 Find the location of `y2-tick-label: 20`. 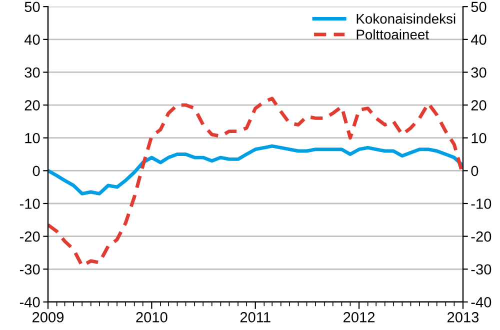

y2-tick-label: 20 is located at coordinates (478, 105).